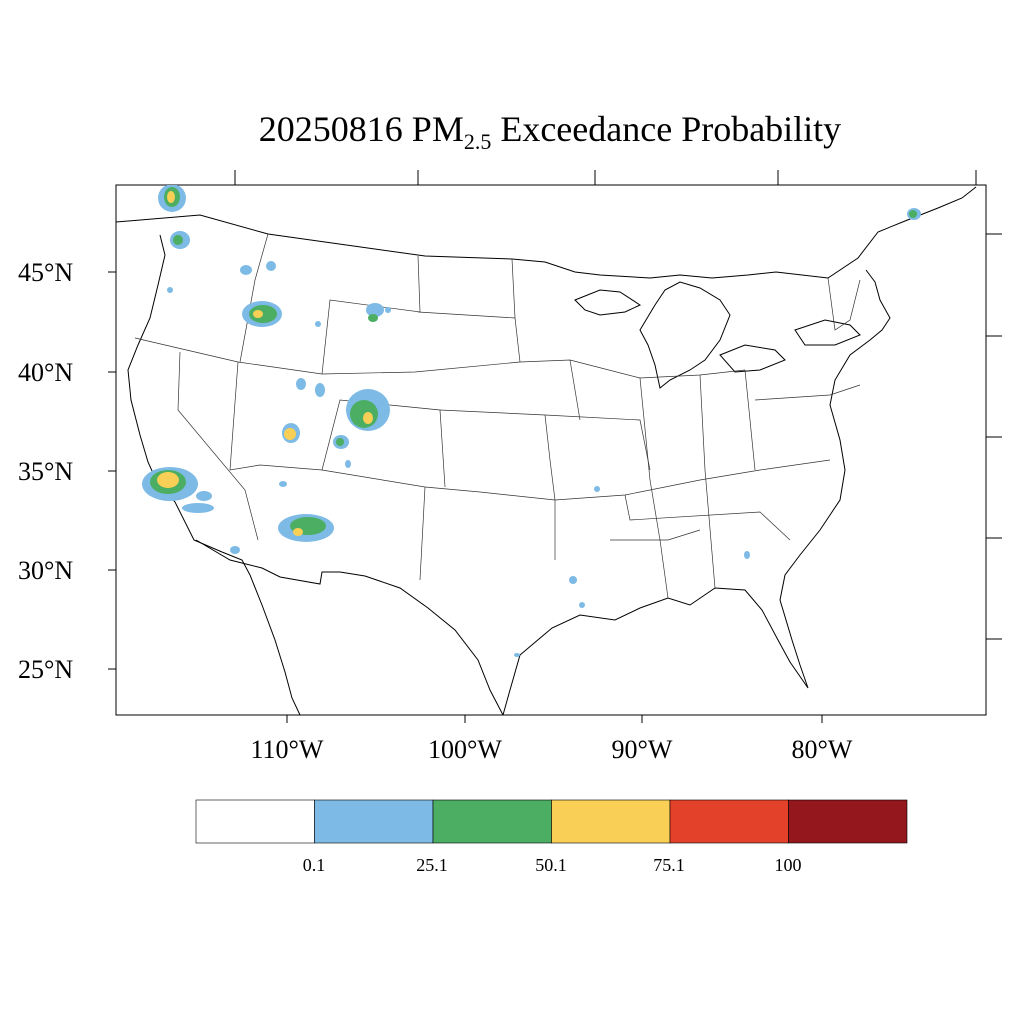 The width and height of the screenshot is (1024, 1024). I want to click on colorbar-label-0: 0.1, so click(314, 865).